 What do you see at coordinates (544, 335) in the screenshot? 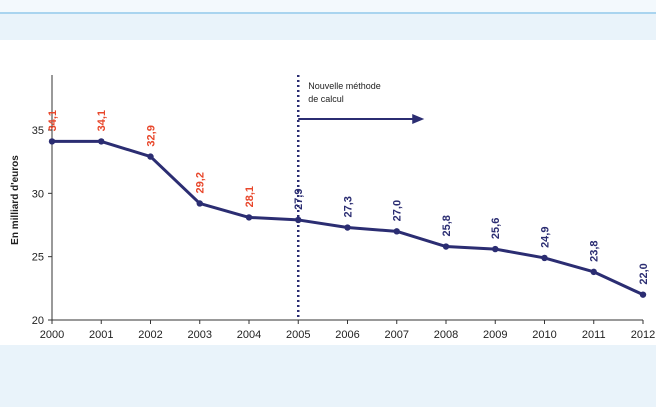
I see `x-tick-label: 2010` at bounding box center [544, 335].